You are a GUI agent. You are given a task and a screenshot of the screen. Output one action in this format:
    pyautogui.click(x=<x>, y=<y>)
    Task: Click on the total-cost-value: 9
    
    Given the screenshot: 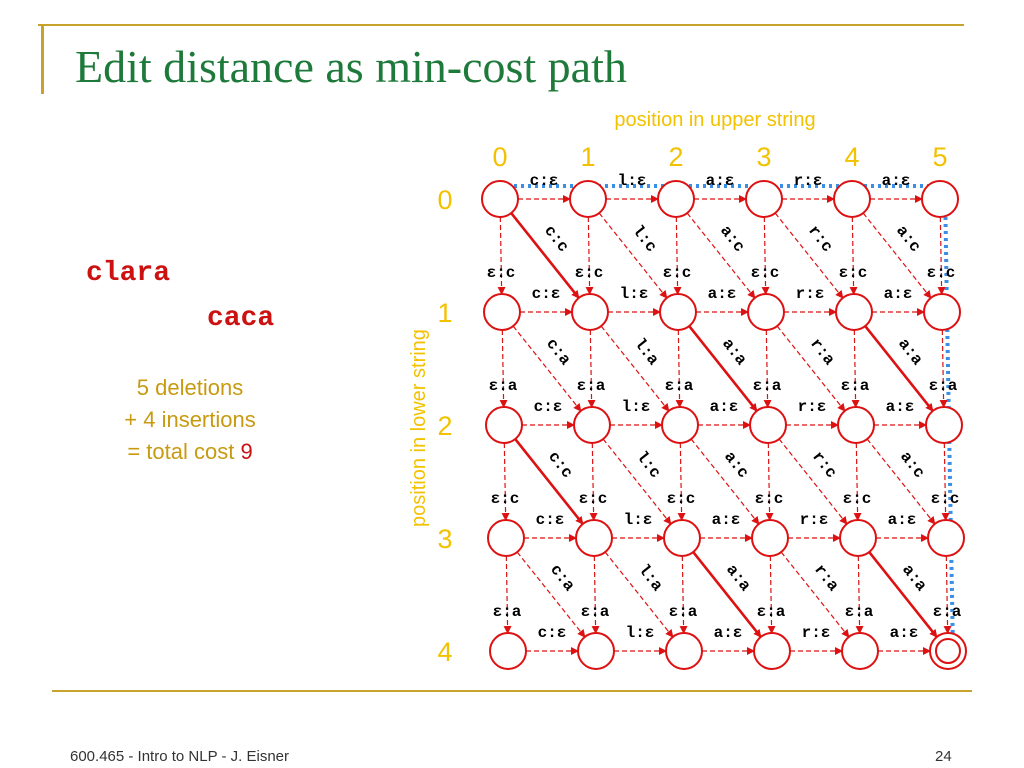 What is the action you would take?
    pyautogui.click(x=246, y=451)
    